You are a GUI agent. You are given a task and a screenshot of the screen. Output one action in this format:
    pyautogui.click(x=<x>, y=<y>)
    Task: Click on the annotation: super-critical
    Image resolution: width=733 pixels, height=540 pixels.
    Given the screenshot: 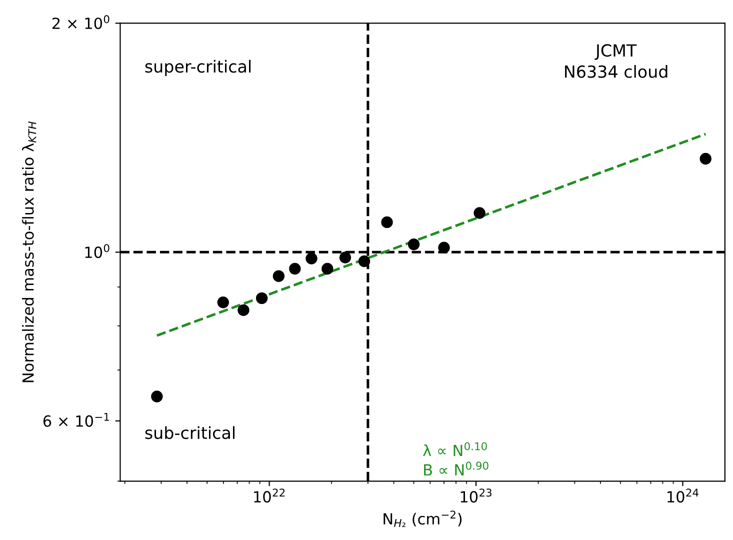 What is the action you would take?
    pyautogui.click(x=198, y=68)
    